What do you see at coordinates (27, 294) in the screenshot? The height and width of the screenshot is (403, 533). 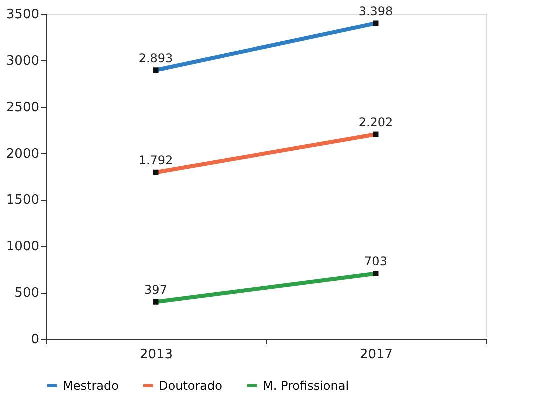 I see `y-tick-label: 500` at bounding box center [27, 294].